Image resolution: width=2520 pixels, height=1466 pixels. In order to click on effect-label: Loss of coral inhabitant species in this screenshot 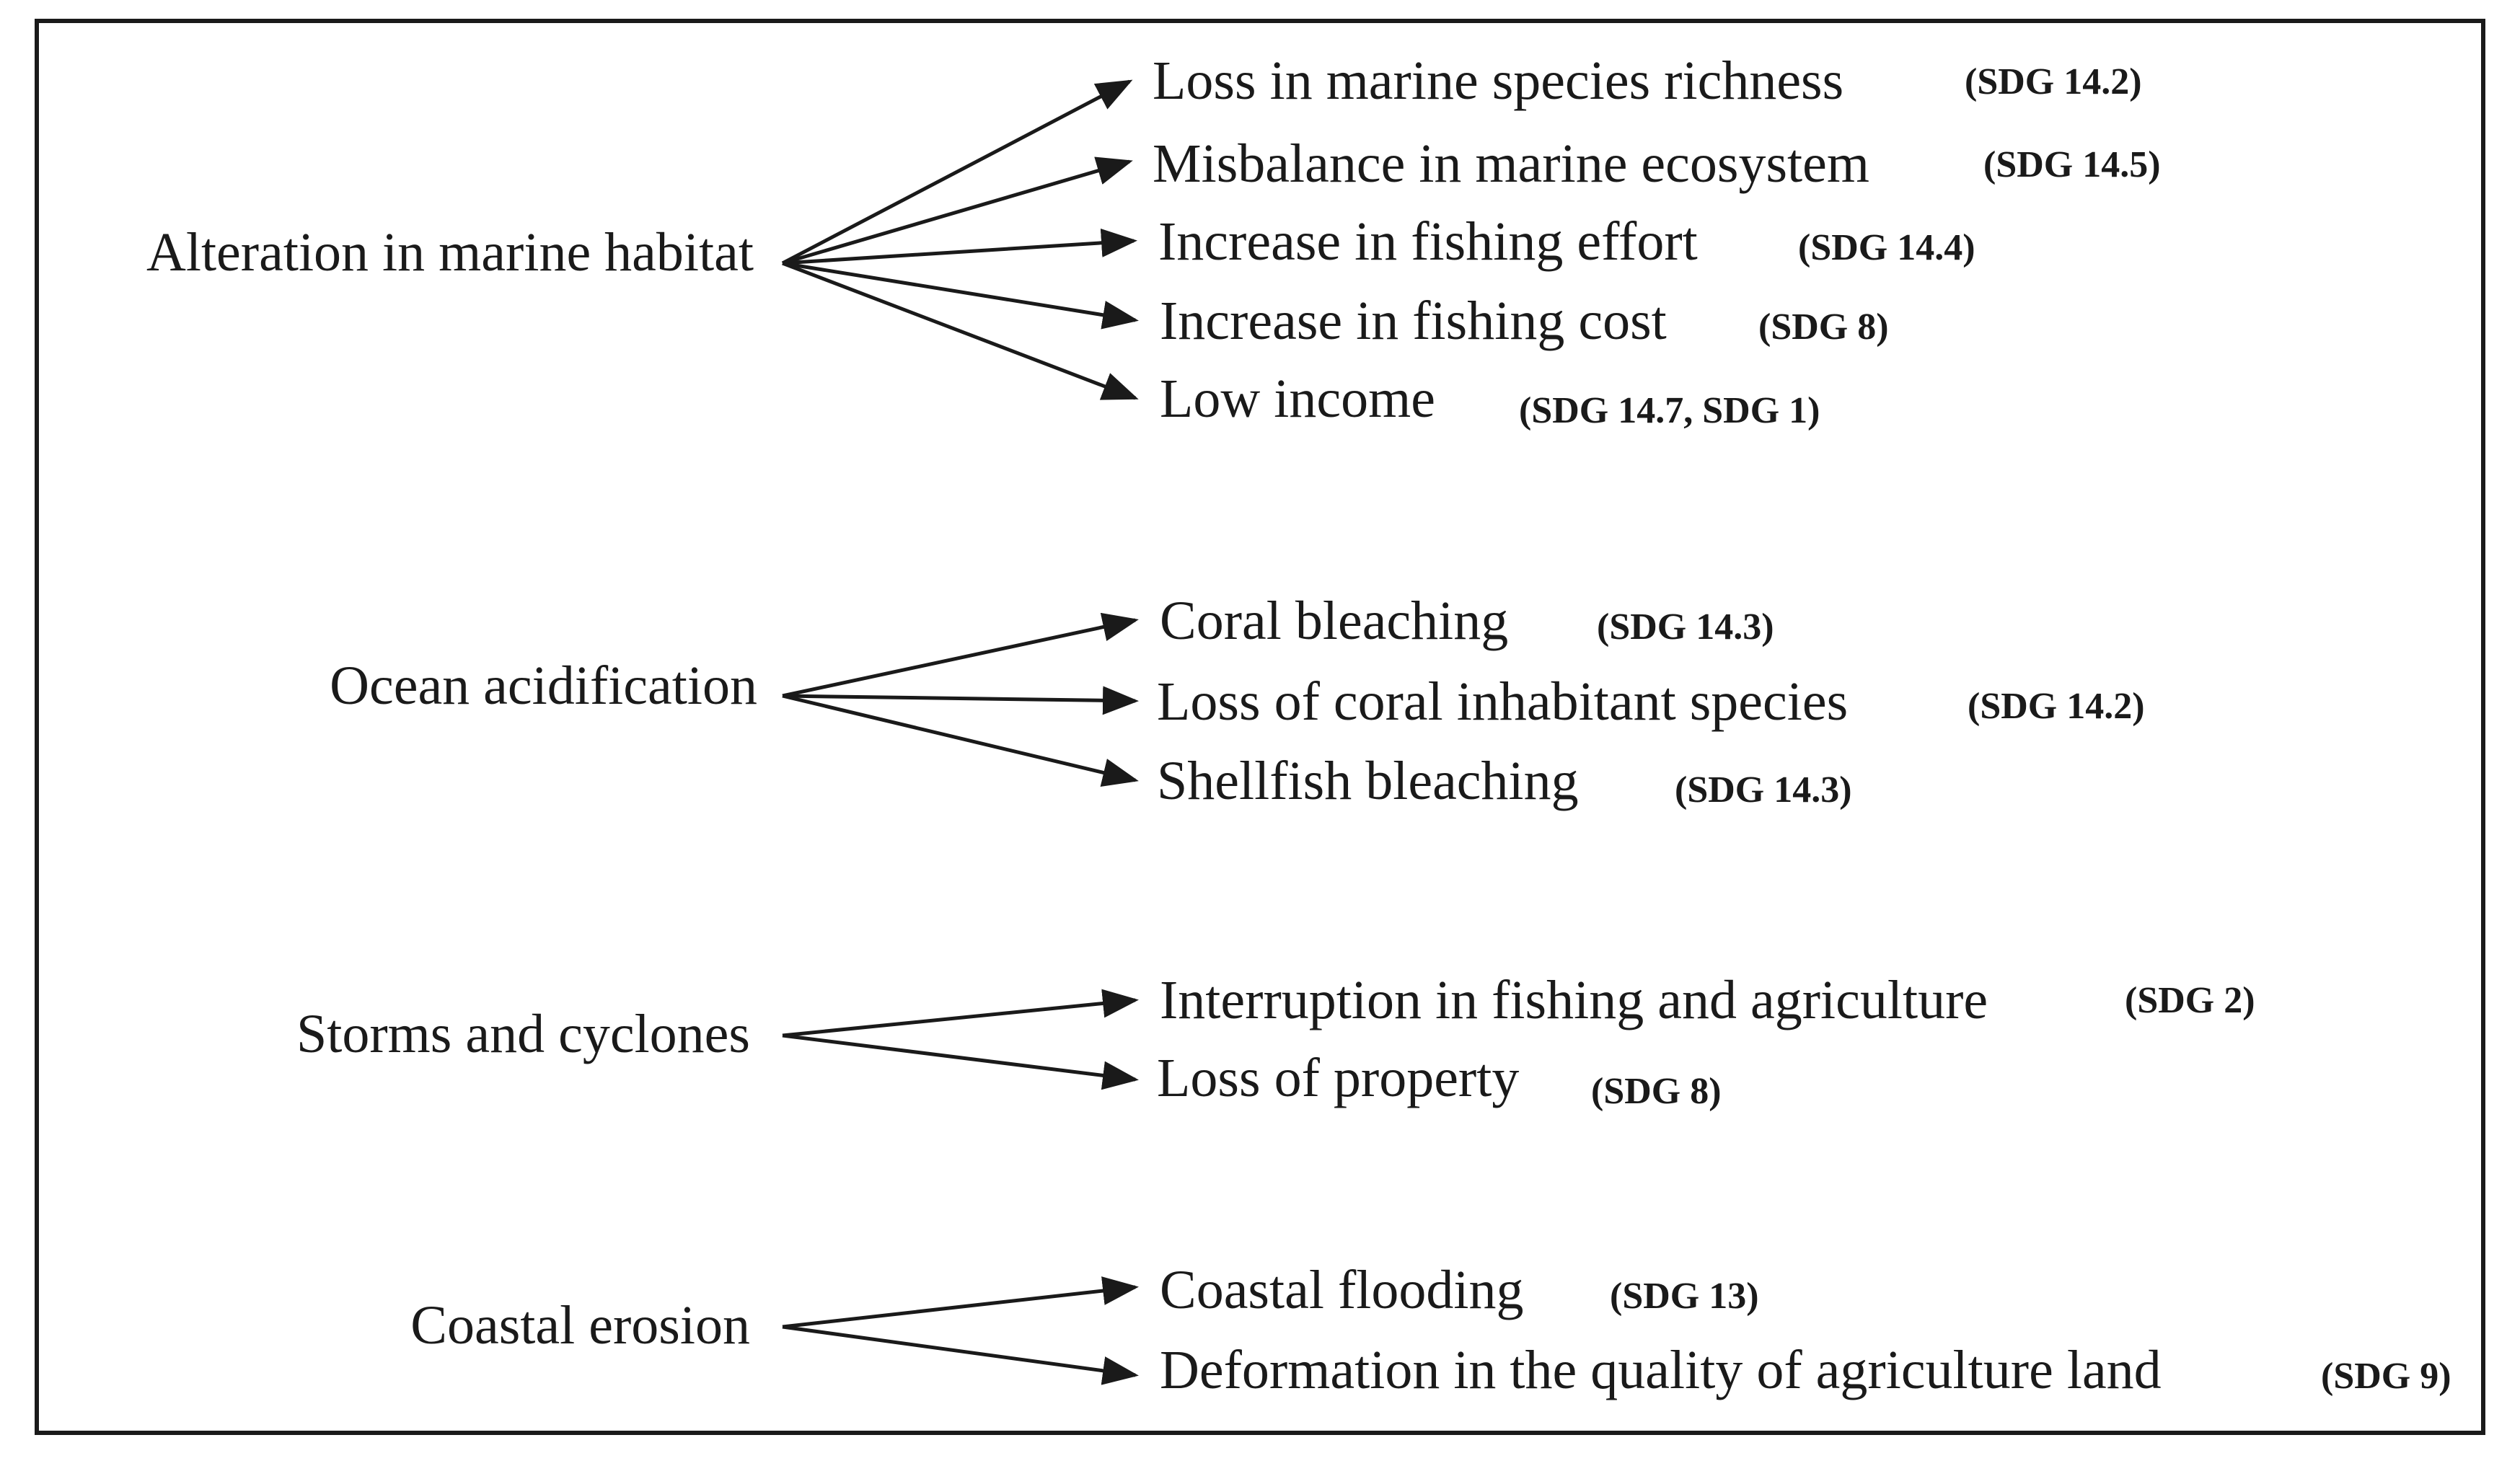, I will do `click(1502, 701)`.